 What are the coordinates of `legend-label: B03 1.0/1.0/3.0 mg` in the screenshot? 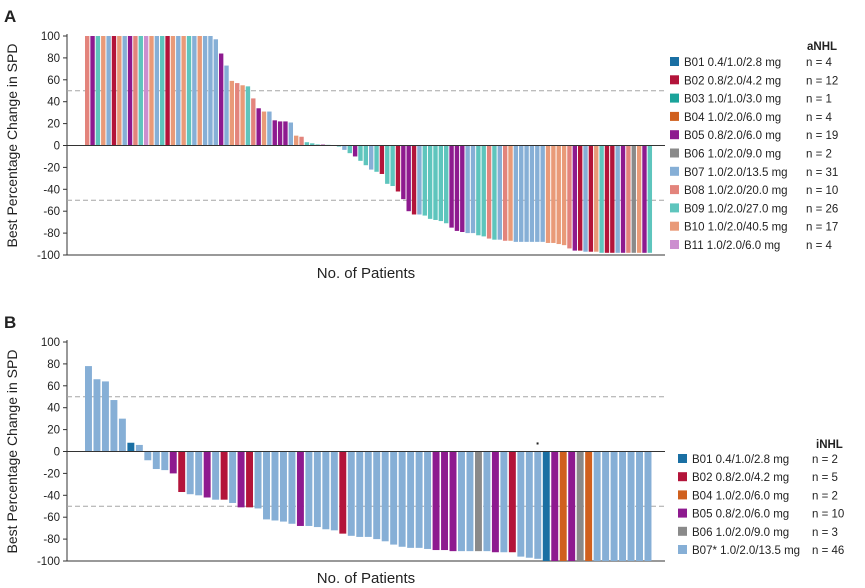 It's located at (732, 100).